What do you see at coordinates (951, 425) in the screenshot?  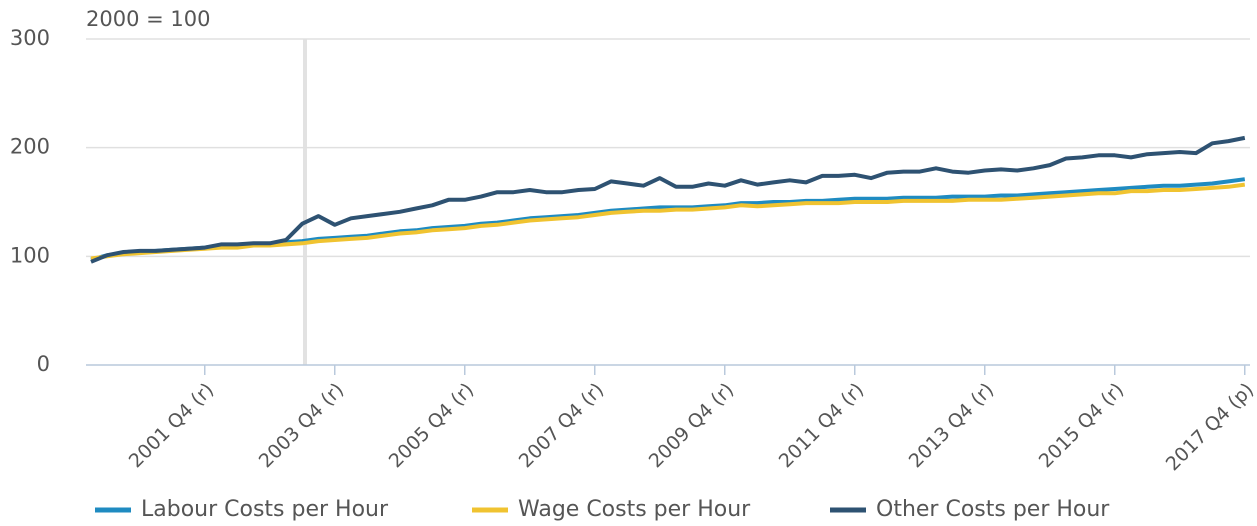 I see `x-tick-label: 2013 Q4 (r)` at bounding box center [951, 425].